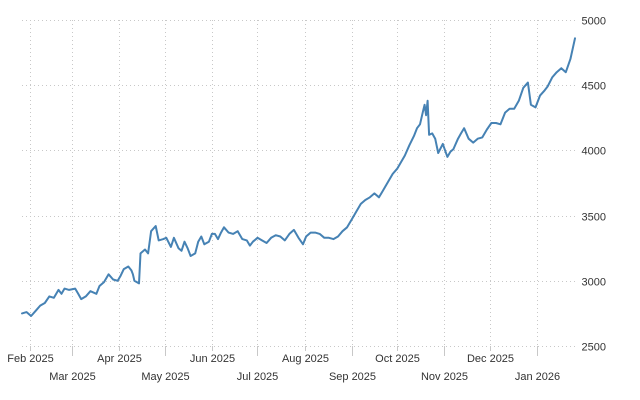  What do you see at coordinates (490, 359) in the screenshot?
I see `x-tick-label: Dec 2025` at bounding box center [490, 359].